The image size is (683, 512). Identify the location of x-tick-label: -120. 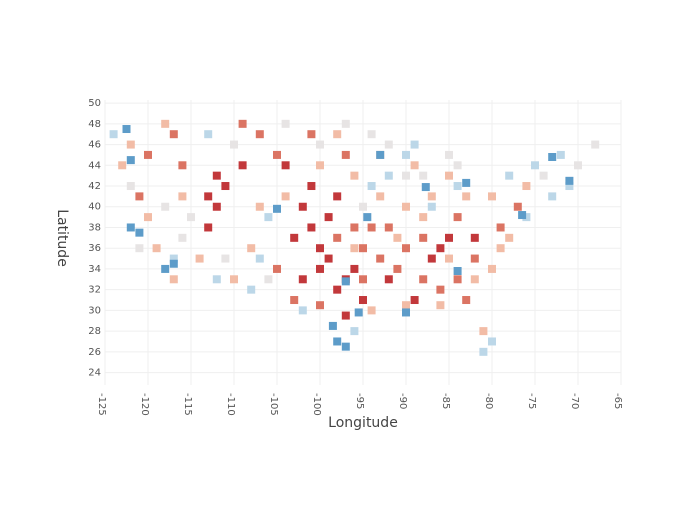
(144, 404).